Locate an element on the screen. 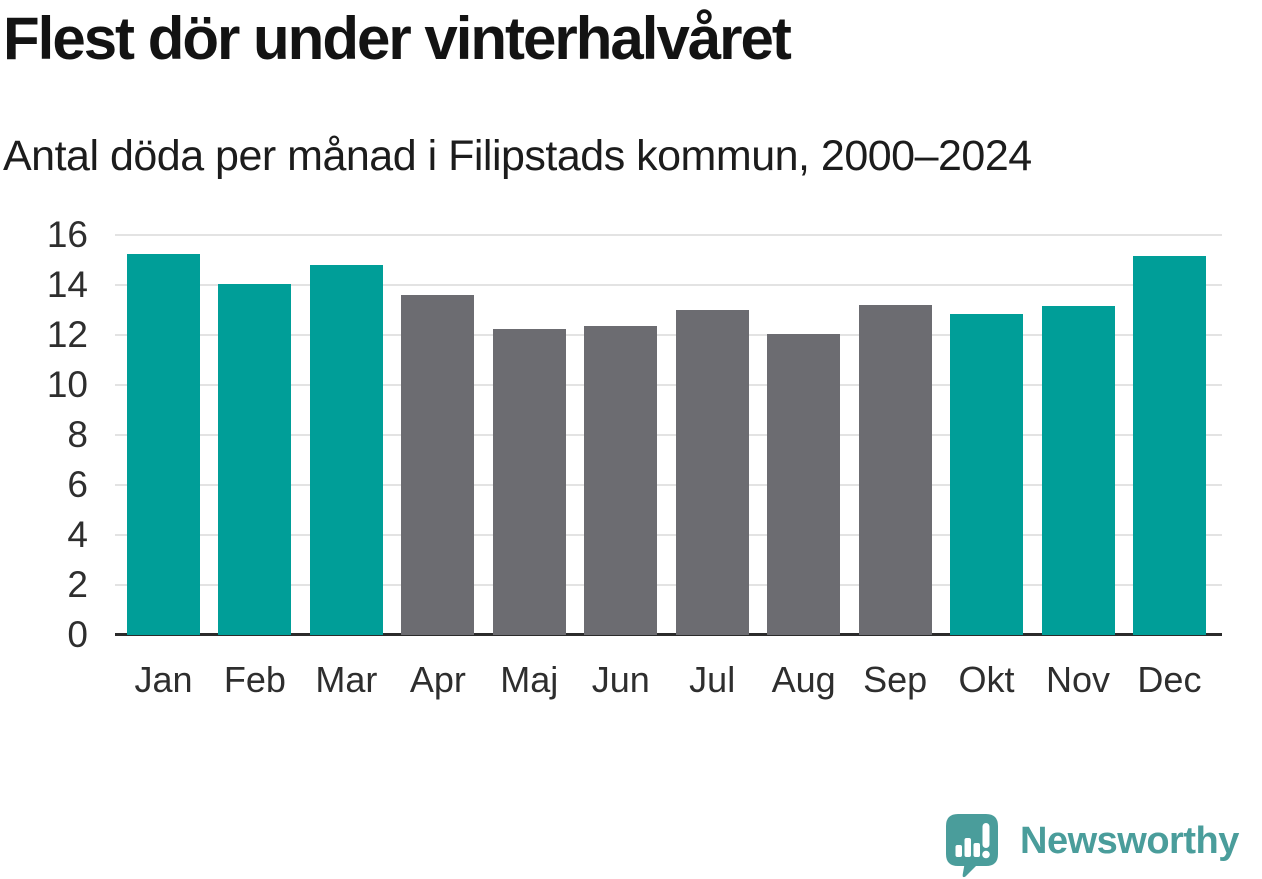 Image resolution: width=1262 pixels, height=879 pixels. y-tick-label-14: 14 is located at coordinates (67, 284).